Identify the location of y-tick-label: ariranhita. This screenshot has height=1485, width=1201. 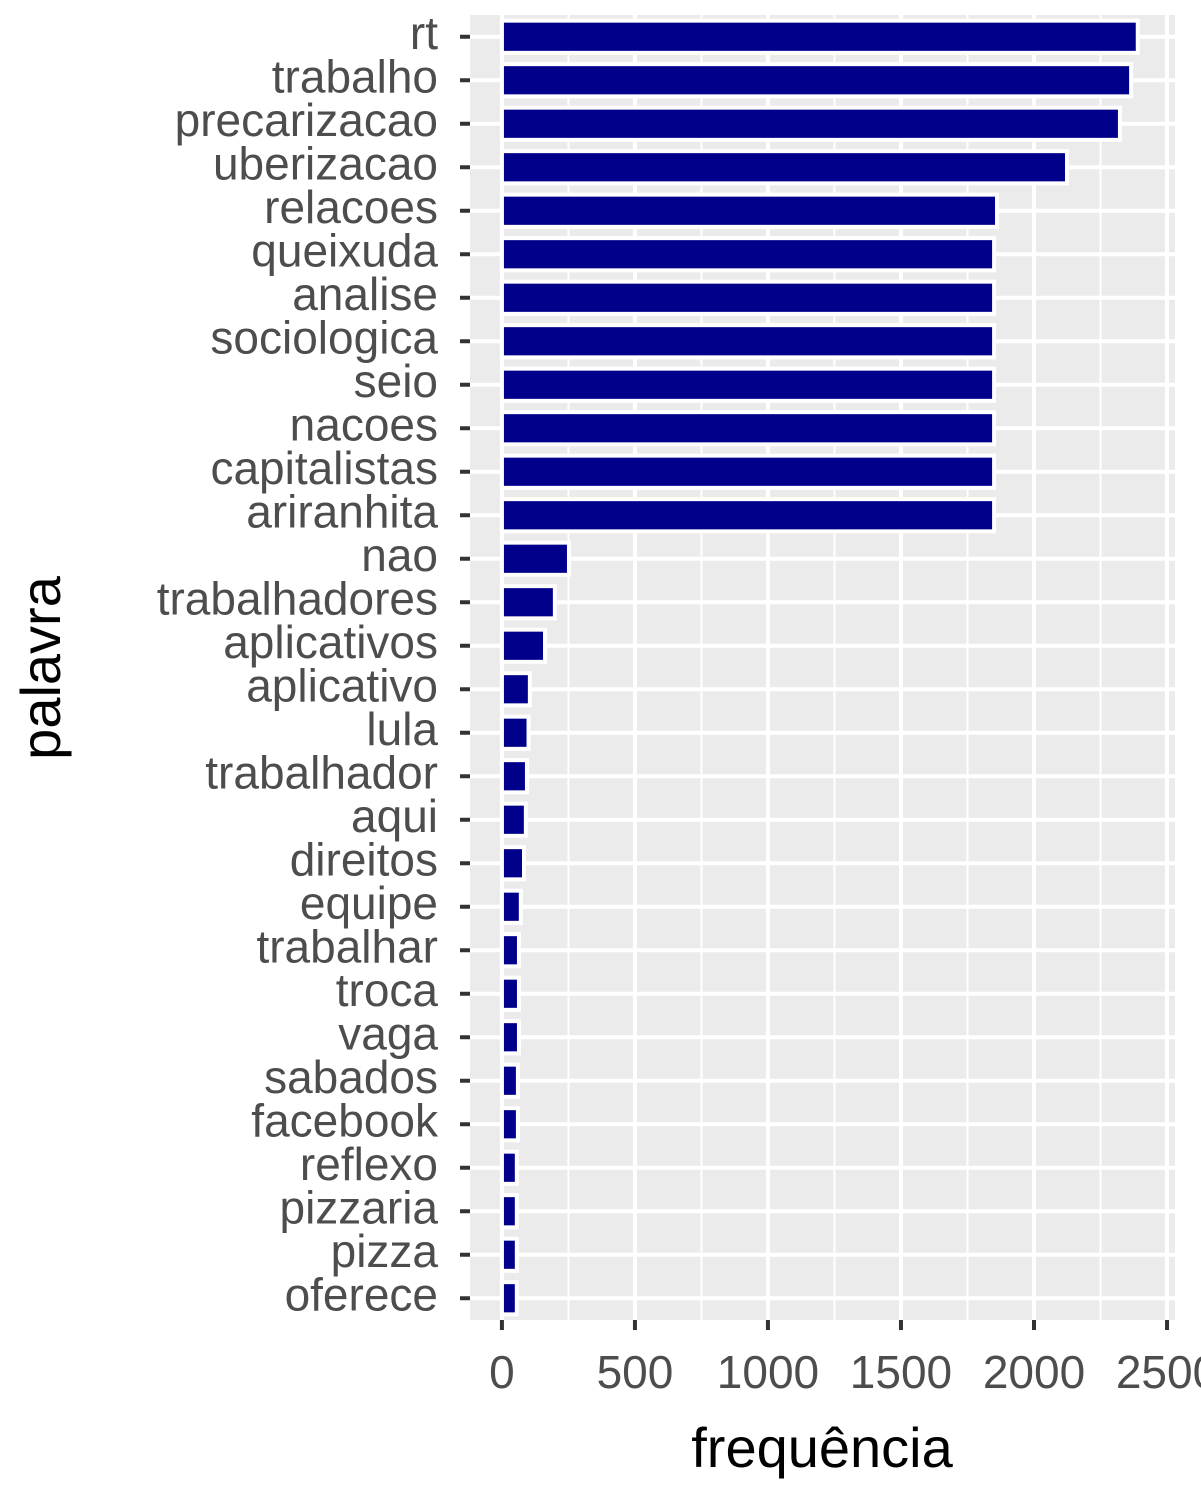
(342, 511).